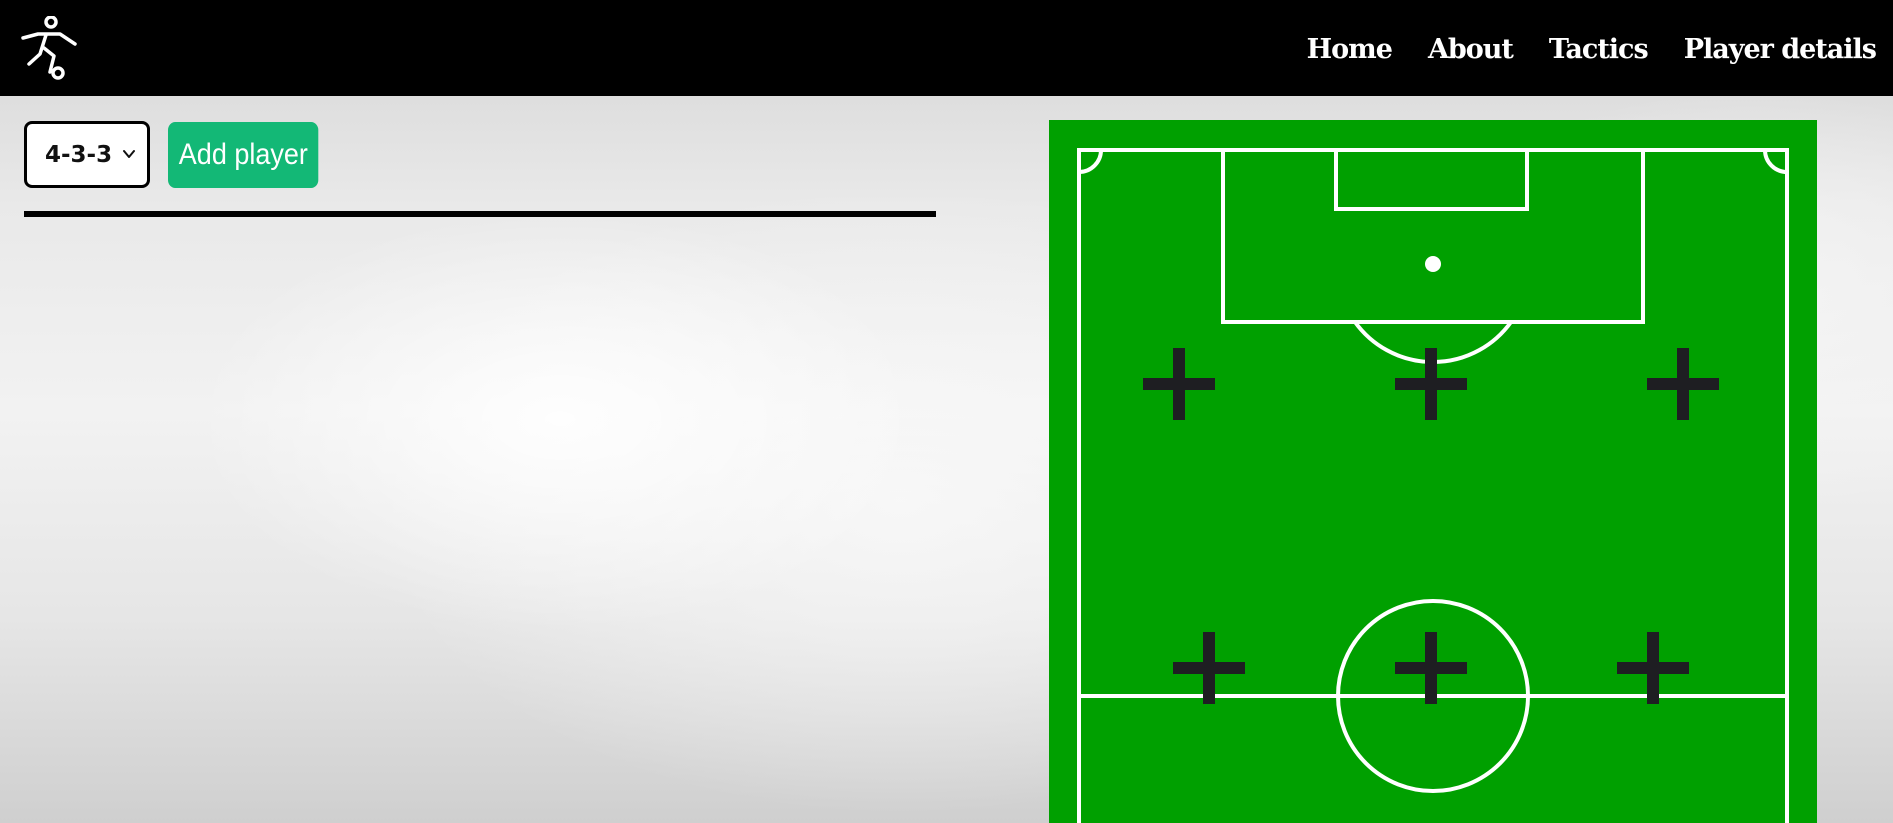  Describe the element at coordinates (1775, 161) in the screenshot. I see `corner-arc-right` at that location.